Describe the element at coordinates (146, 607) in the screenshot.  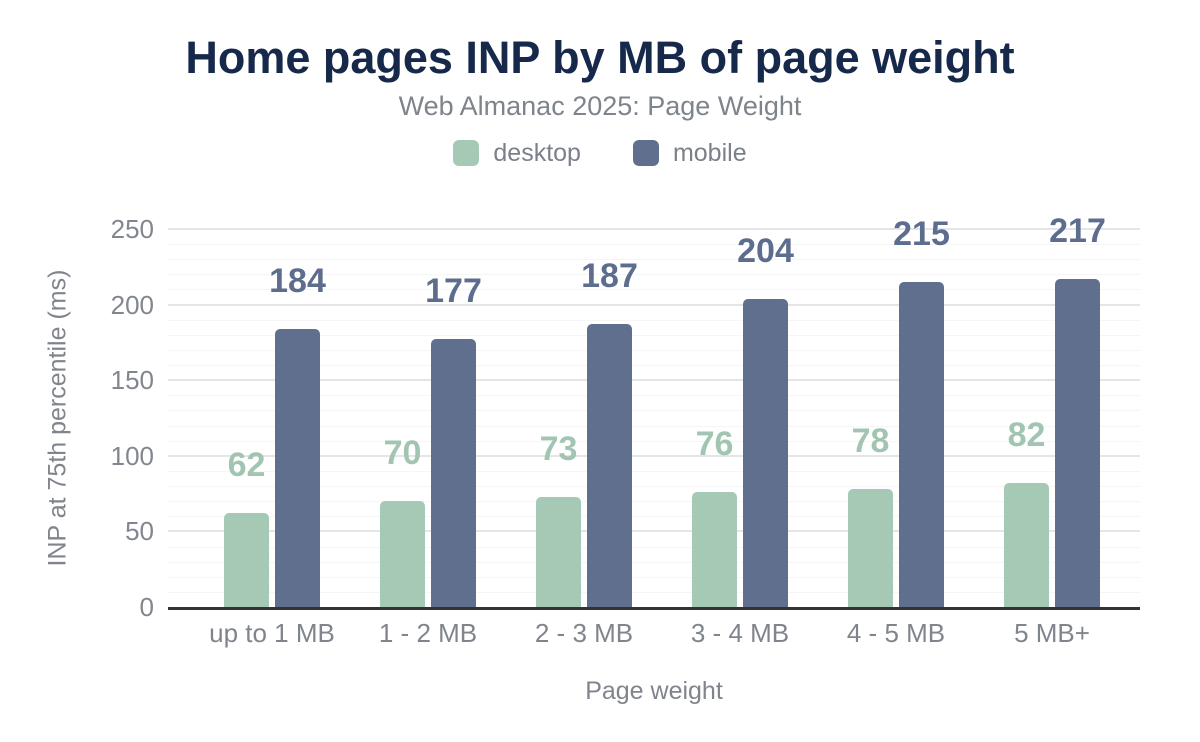
I see `y-tick-label: 0` at that location.